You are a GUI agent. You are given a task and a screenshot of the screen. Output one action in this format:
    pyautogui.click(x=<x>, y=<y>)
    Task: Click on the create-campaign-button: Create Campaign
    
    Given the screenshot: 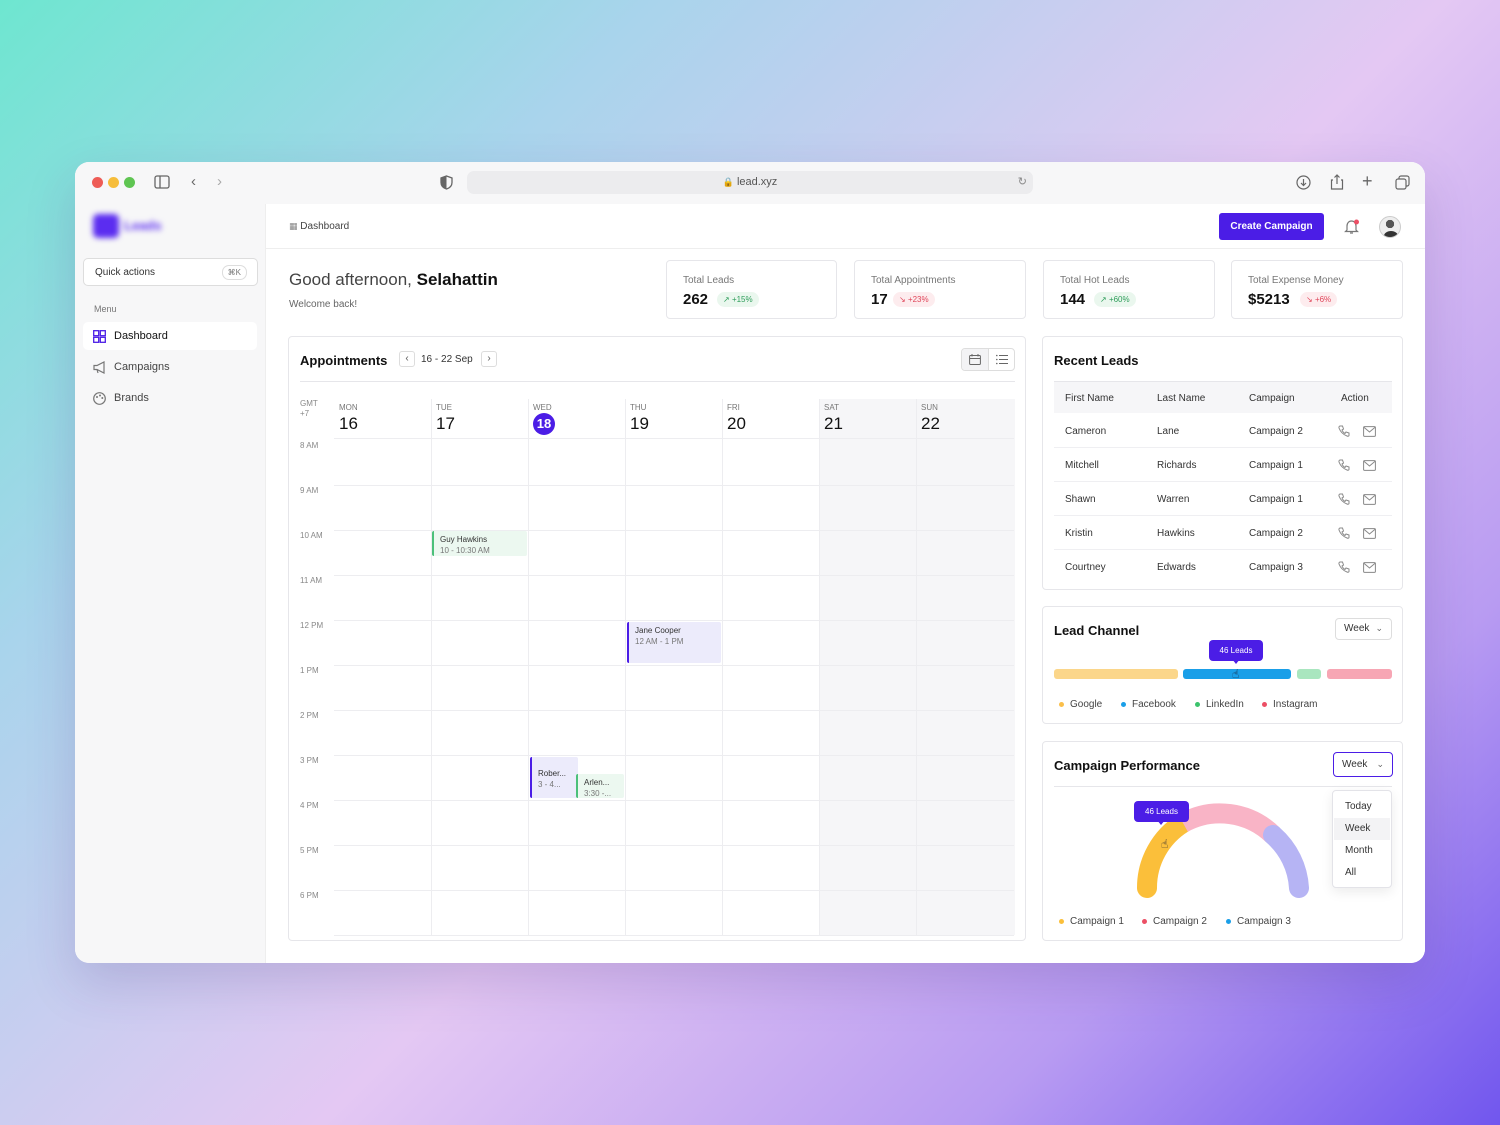 What is the action you would take?
    pyautogui.click(x=1271, y=226)
    